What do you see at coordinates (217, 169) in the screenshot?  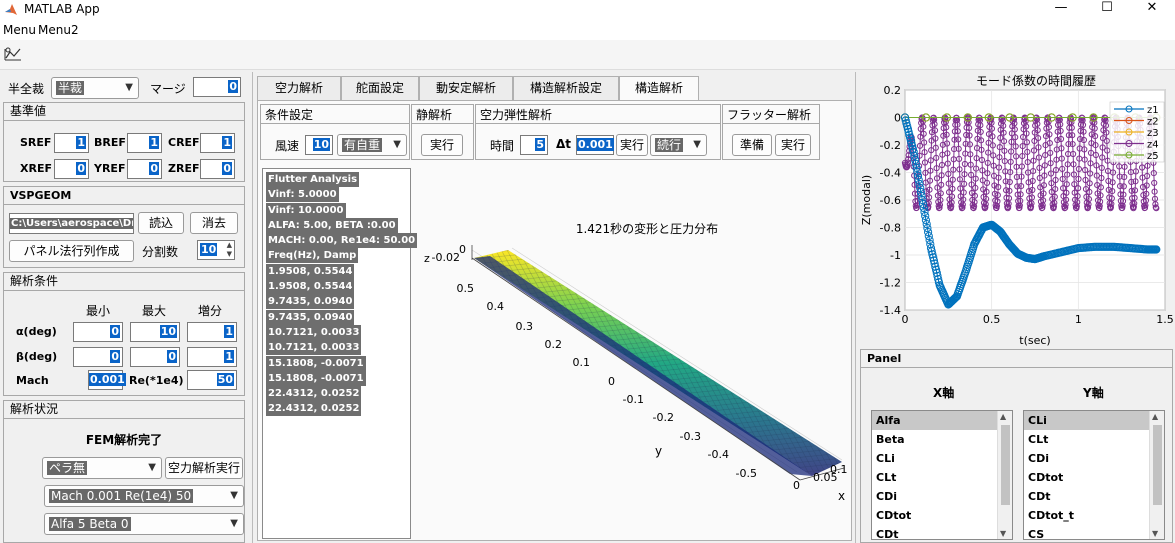 I see `zref-input: 0` at bounding box center [217, 169].